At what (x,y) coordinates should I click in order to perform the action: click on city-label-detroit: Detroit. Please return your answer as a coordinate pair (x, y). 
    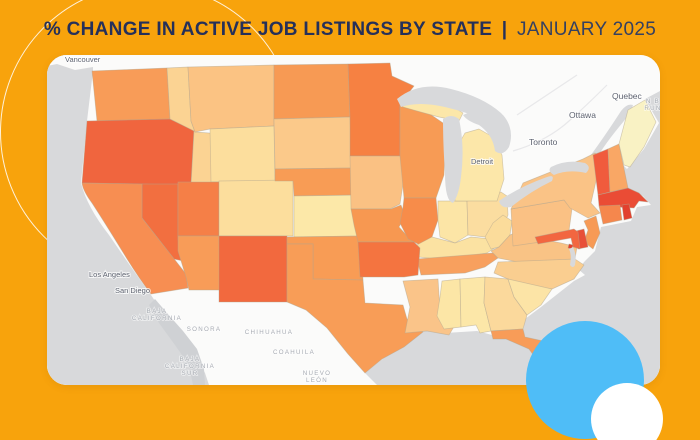
    Looking at the image, I should click on (482, 161).